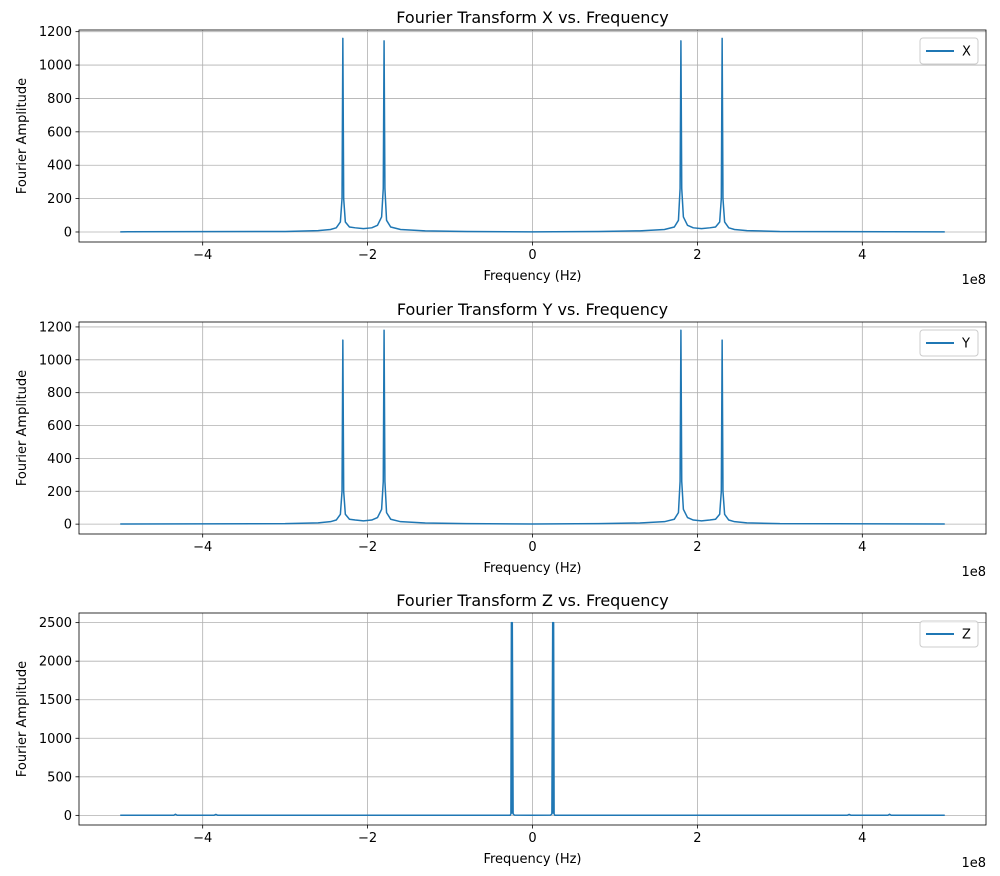  Describe the element at coordinates (532, 309) in the screenshot. I see `chart-title: Fourier Transform Y vs. Frequency` at that location.